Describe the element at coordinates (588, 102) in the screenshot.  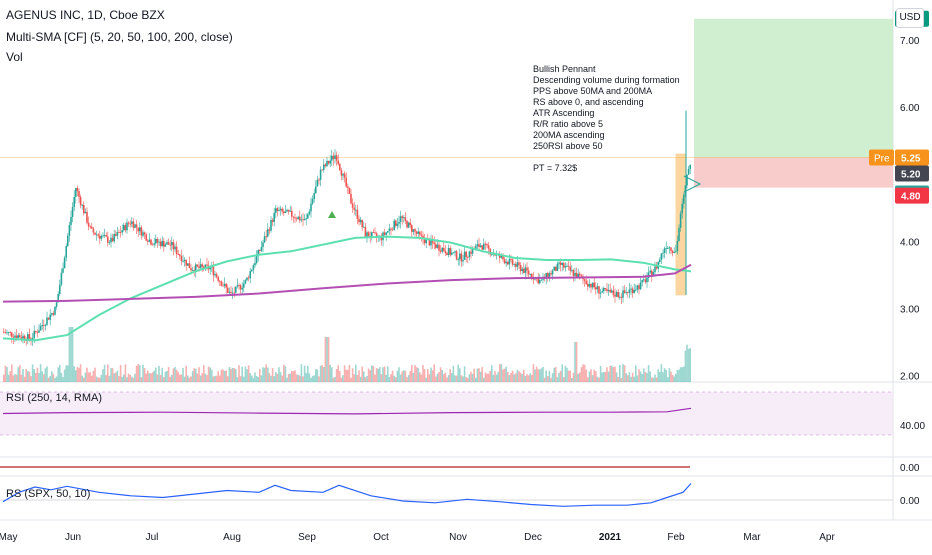
I see `annotation-line: RS above 0, and ascending` at that location.